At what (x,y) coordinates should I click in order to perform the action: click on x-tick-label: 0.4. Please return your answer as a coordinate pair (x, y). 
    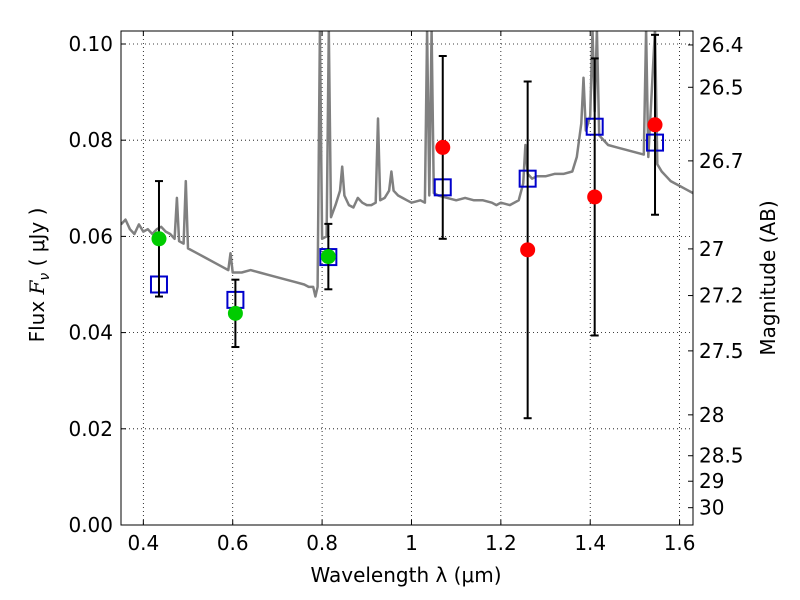
    Looking at the image, I should click on (143, 543).